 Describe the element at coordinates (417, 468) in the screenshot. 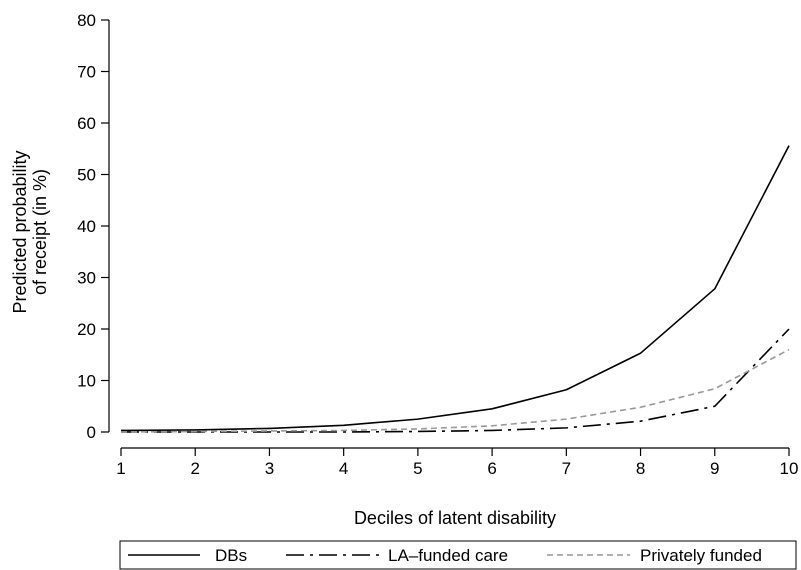

I see `x-tick-label: 5` at that location.